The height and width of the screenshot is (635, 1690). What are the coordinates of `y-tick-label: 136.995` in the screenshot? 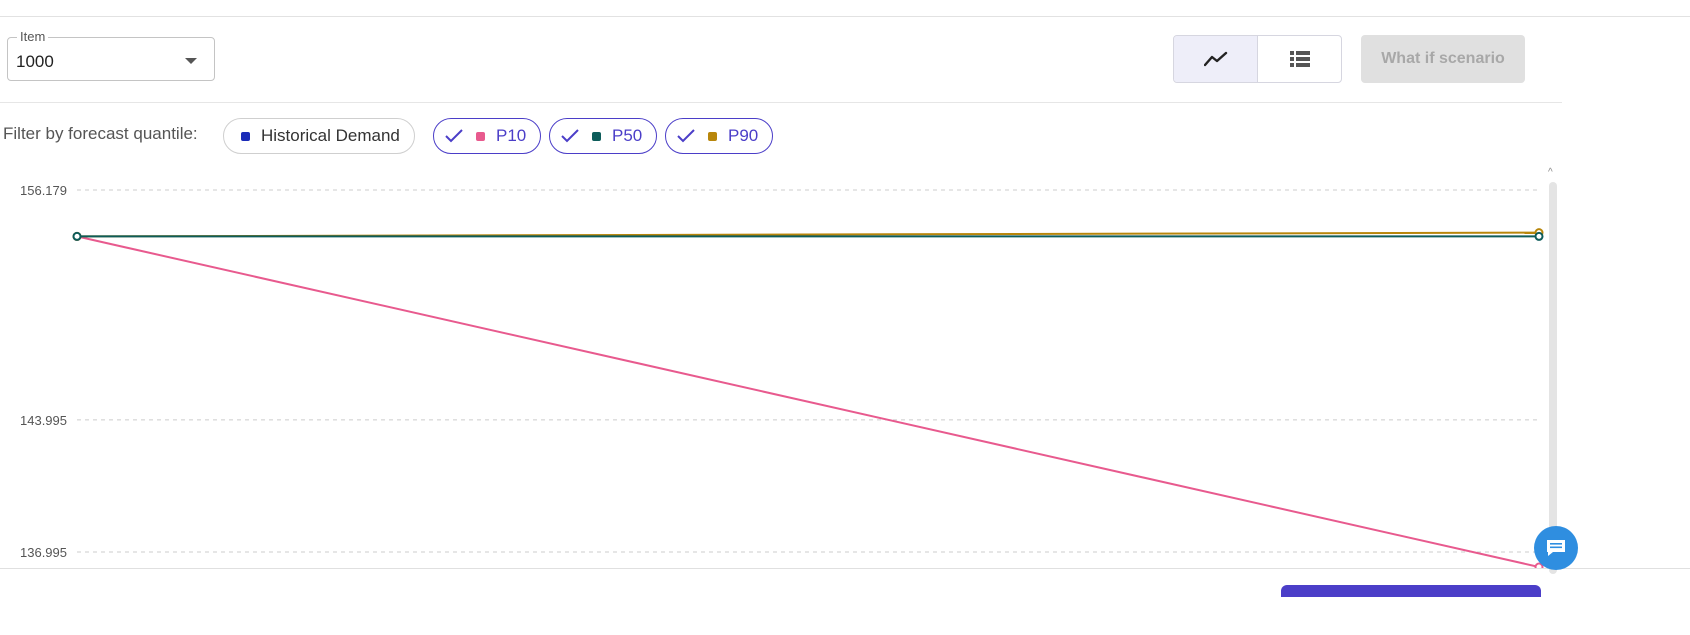 It's located at (43, 552).